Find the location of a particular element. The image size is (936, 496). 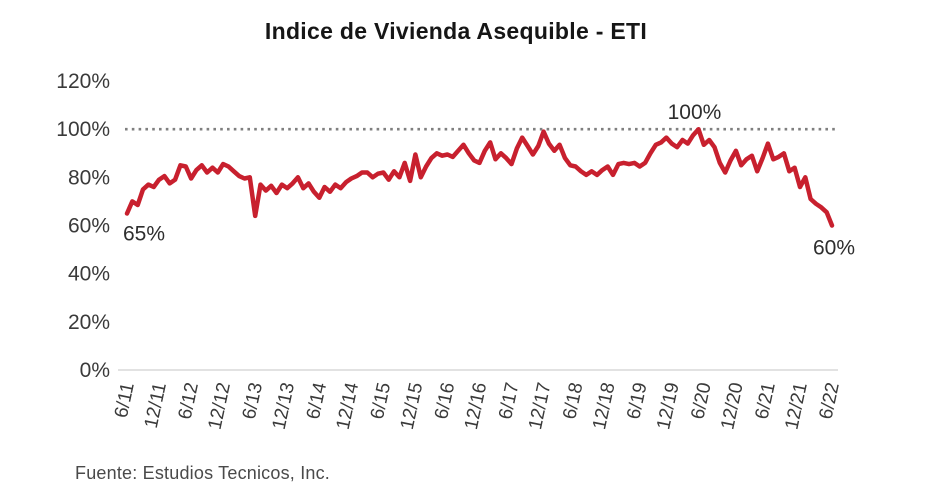

y-axis-label: 0% is located at coordinates (95, 370).